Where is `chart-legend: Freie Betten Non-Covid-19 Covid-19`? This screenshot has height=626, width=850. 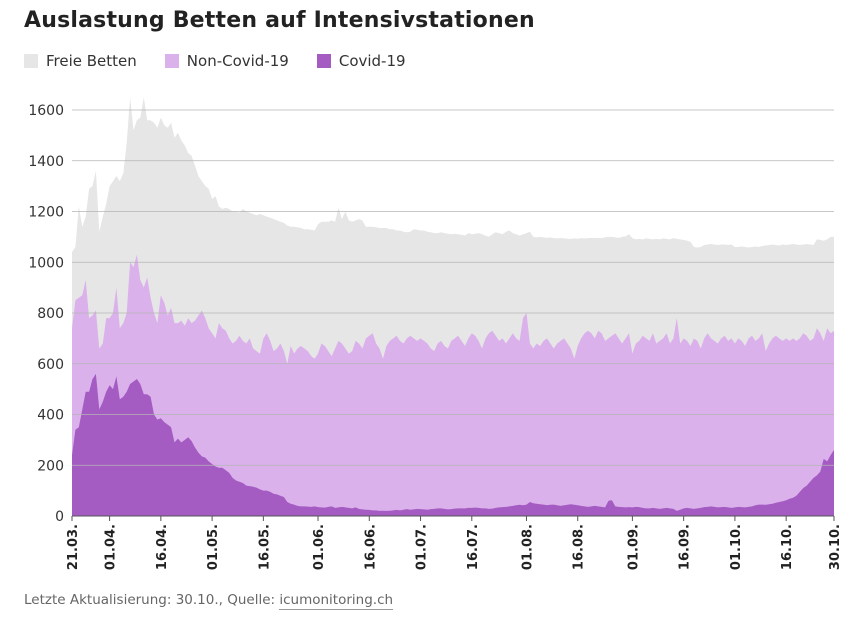
chart-legend: Freie Betten Non-Covid-19 Covid-19 is located at coordinates (215, 61).